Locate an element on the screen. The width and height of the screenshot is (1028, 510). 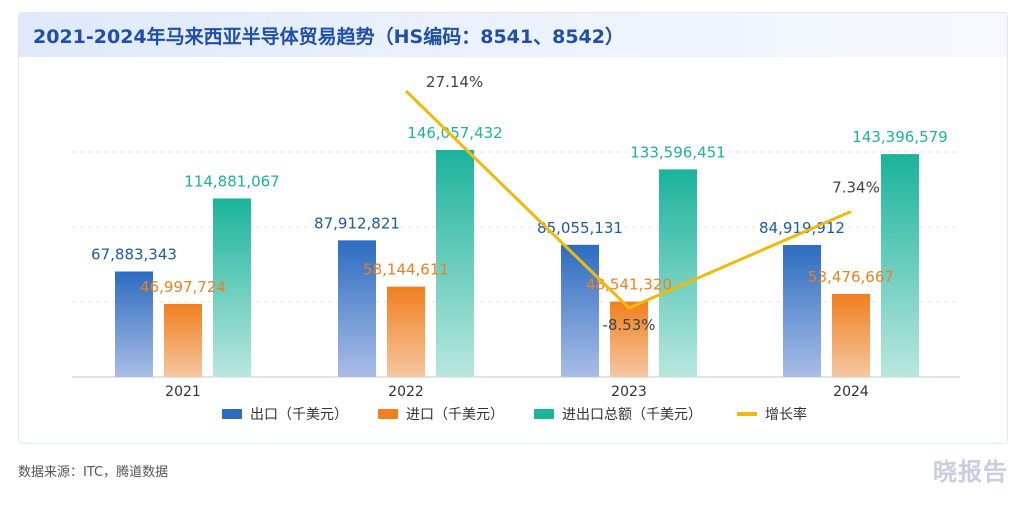
x-tick-label: 2021 is located at coordinates (183, 392).